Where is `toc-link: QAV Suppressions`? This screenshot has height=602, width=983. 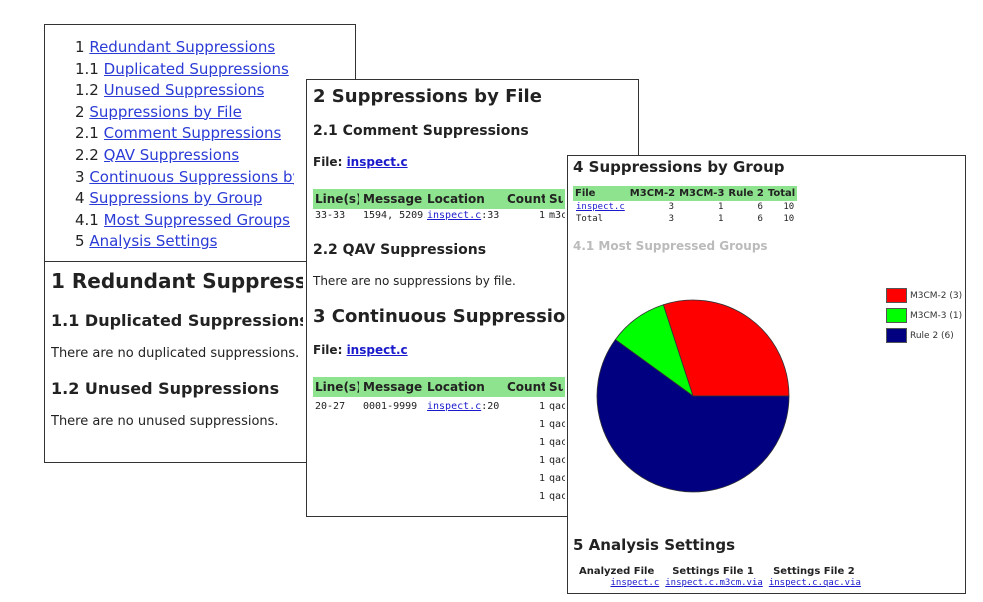 toc-link: QAV Suppressions is located at coordinates (171, 154).